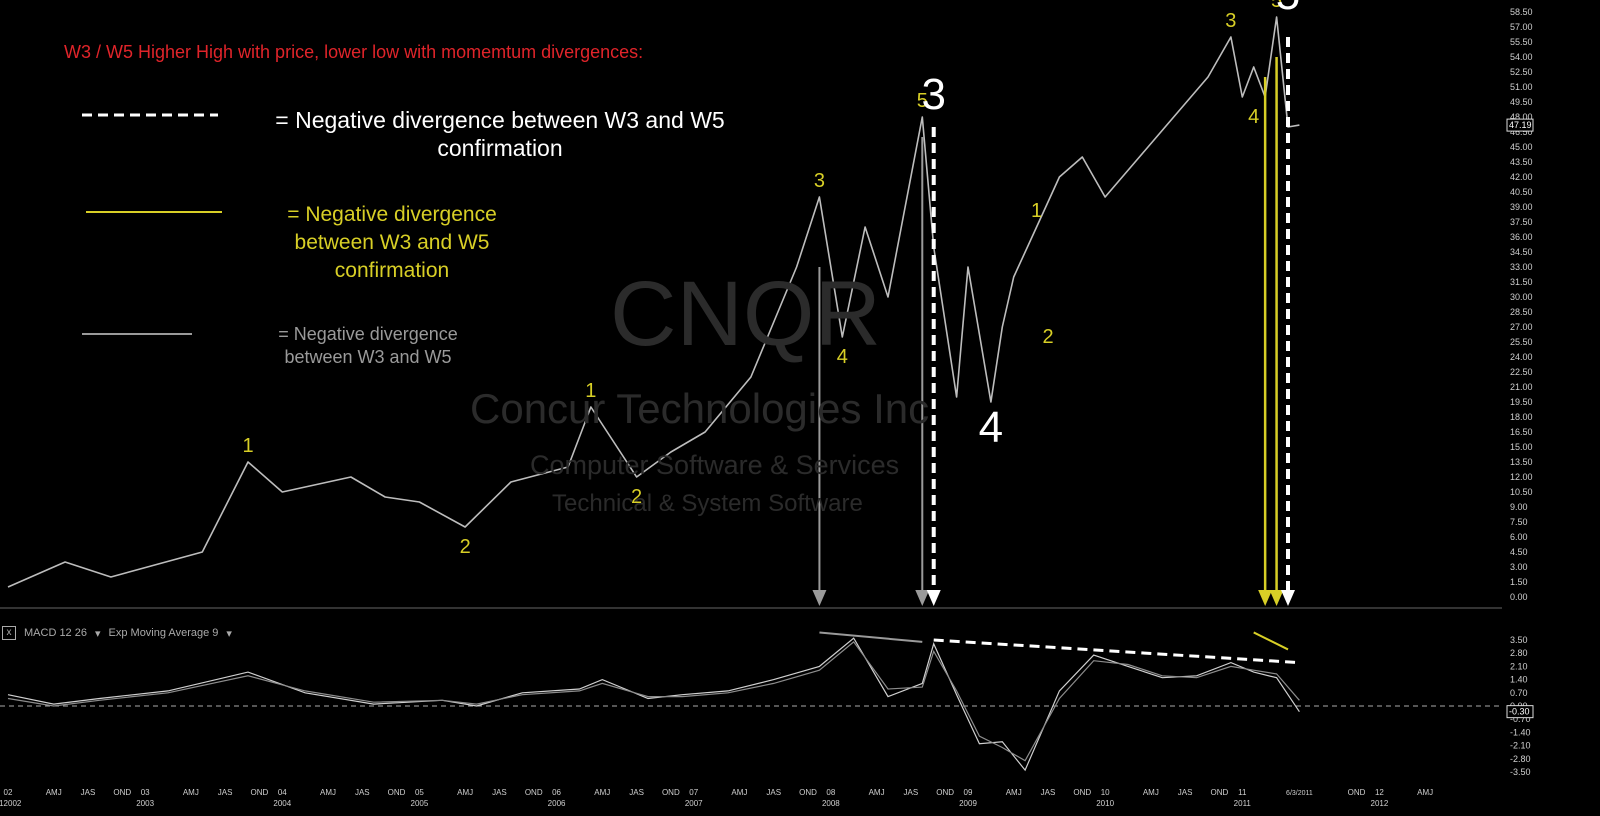  What do you see at coordinates (1521, 387) in the screenshot?
I see `price-axis-tick: 21.00` at bounding box center [1521, 387].